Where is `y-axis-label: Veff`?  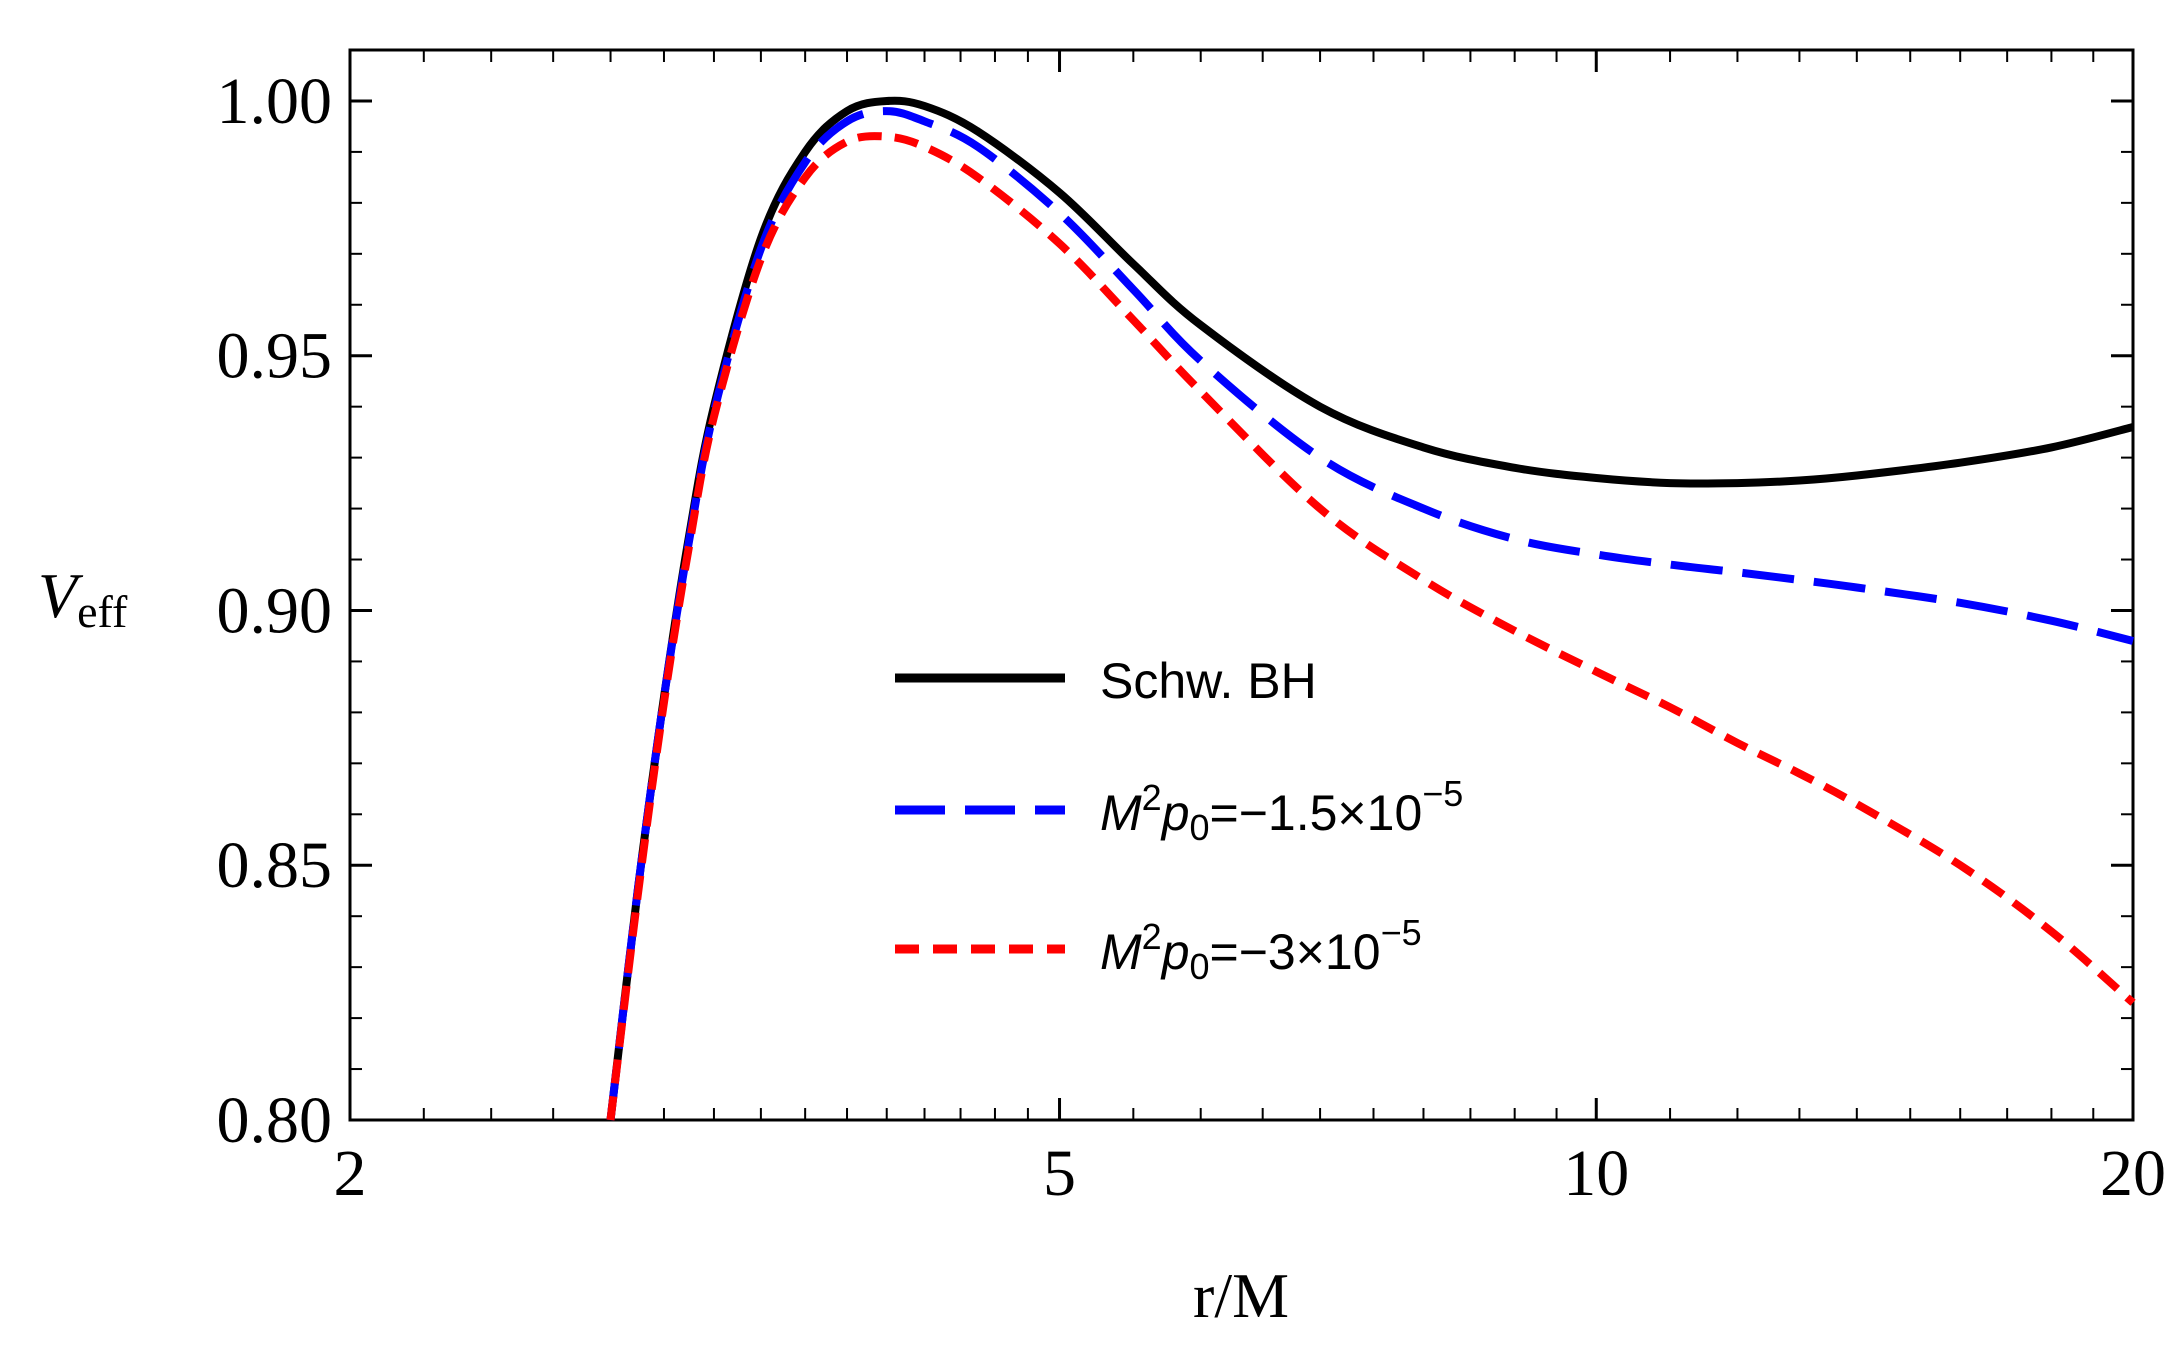
y-axis-label: Veff is located at coordinates (83, 598).